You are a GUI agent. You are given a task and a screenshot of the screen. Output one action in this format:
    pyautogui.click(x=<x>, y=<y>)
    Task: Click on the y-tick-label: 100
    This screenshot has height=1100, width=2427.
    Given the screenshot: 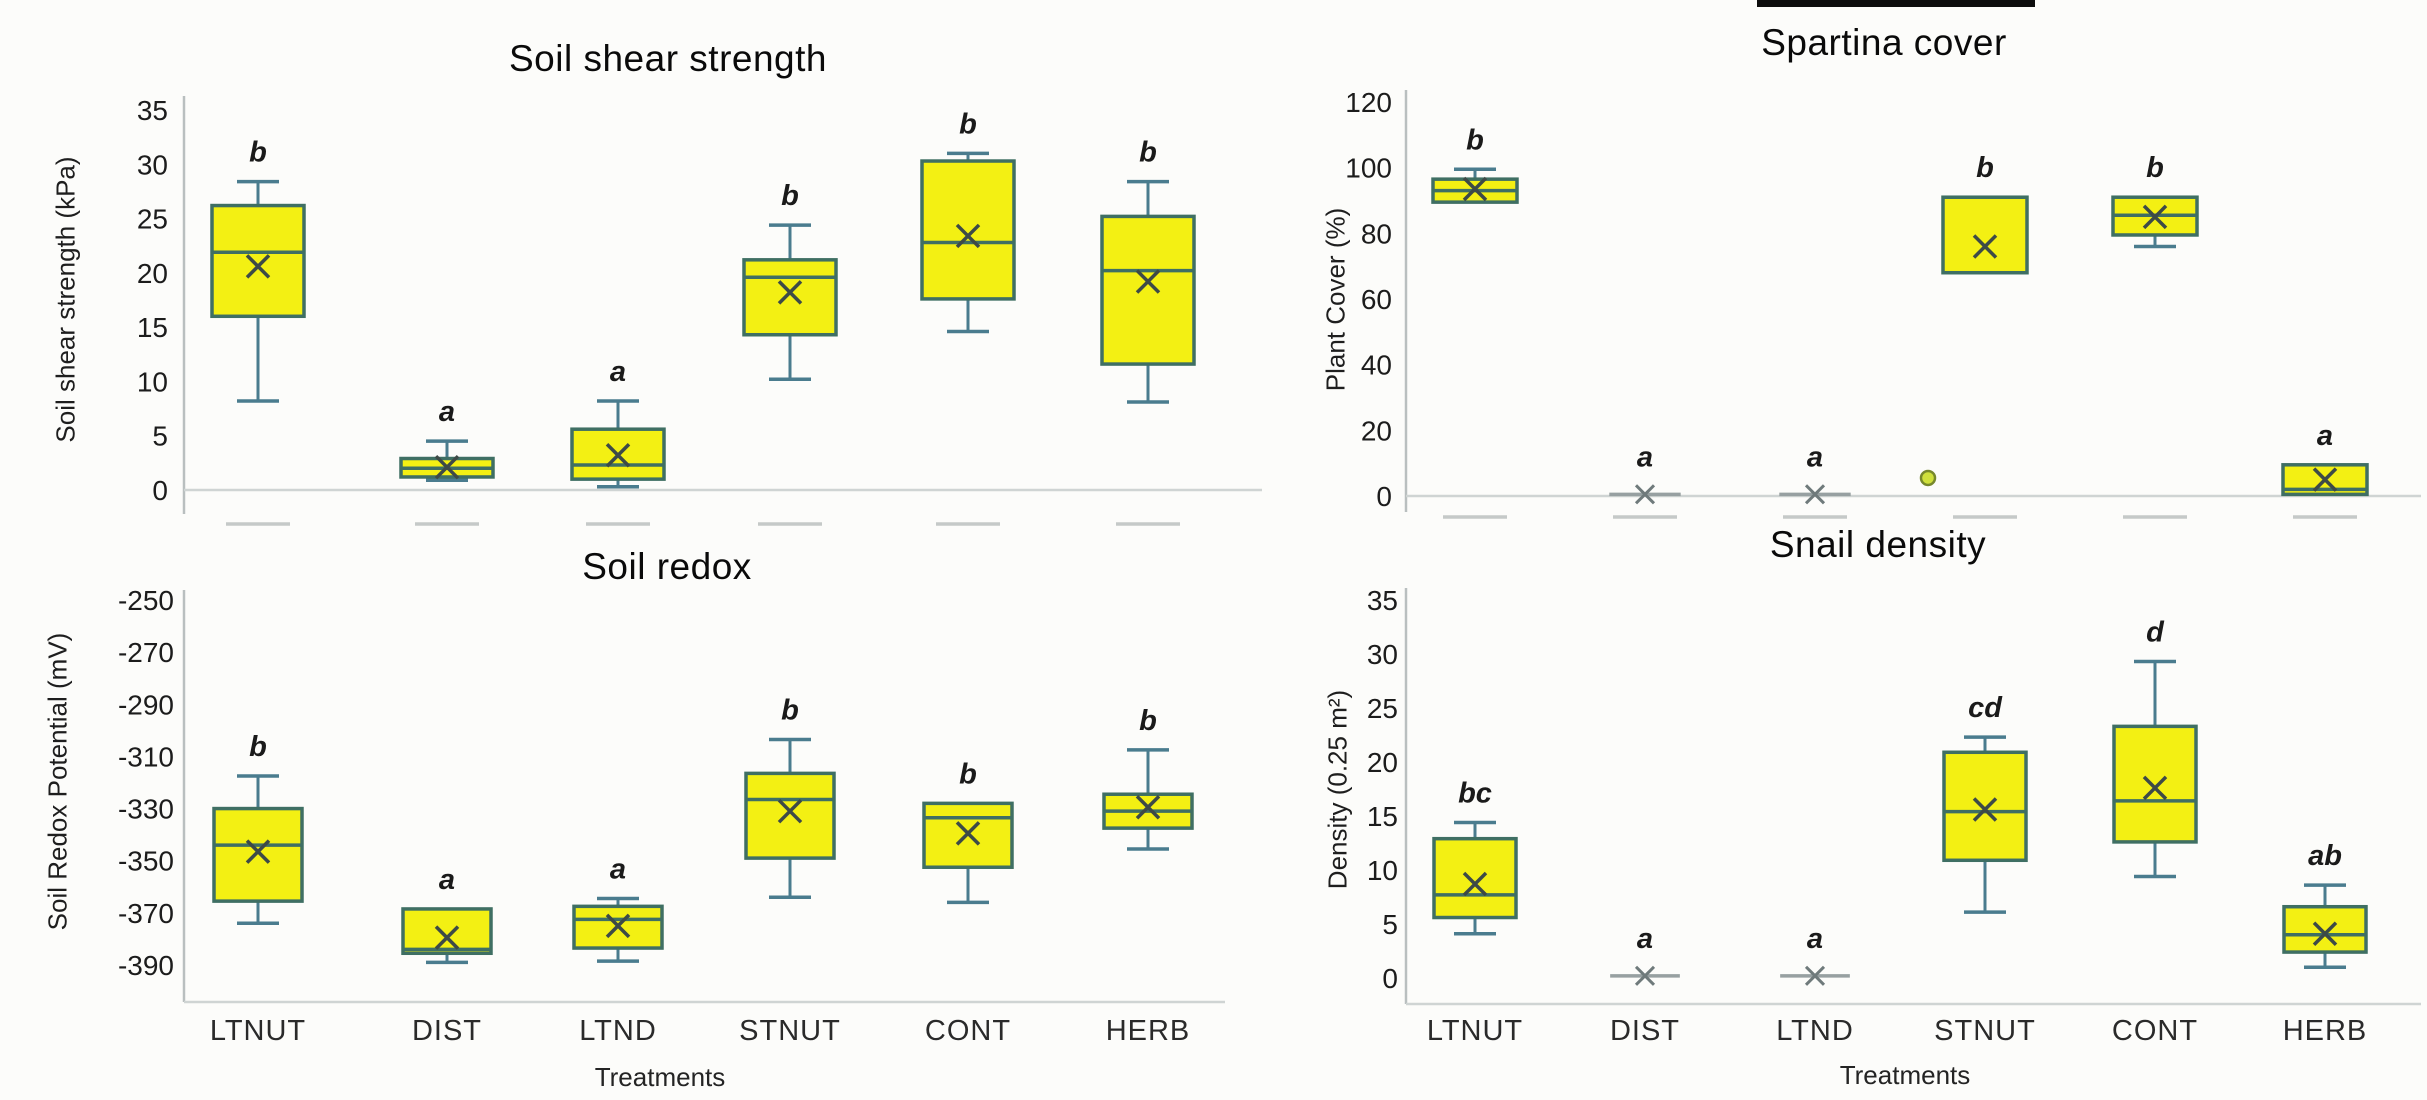 What is the action you would take?
    pyautogui.click(x=1368, y=168)
    